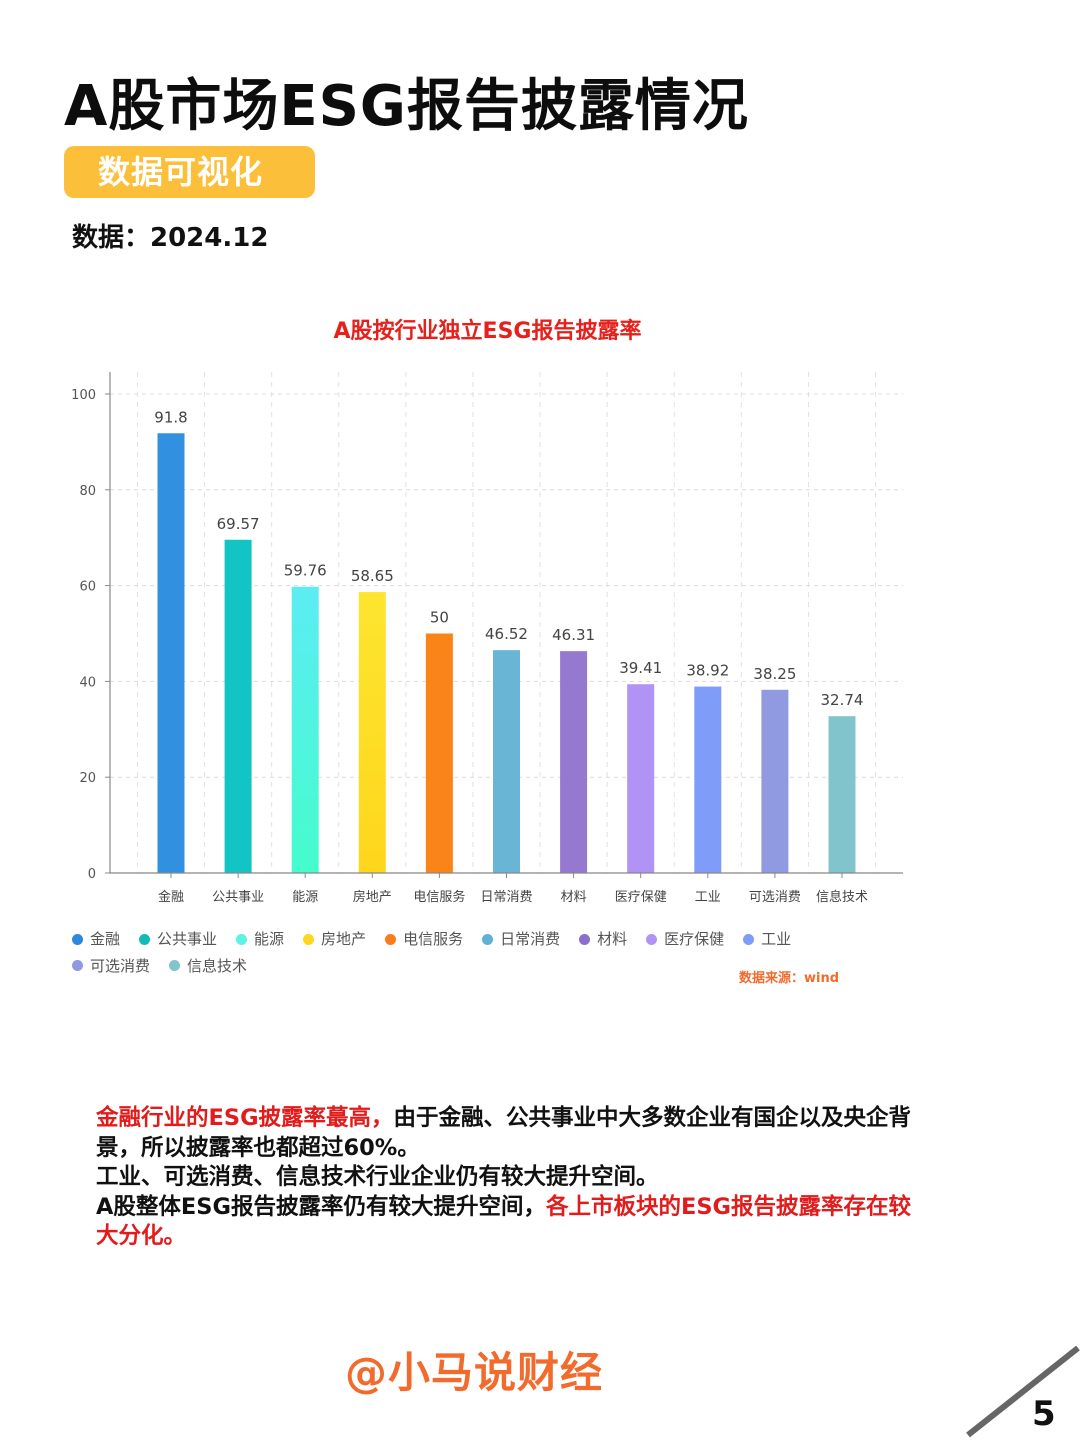 The image size is (1080, 1450). What do you see at coordinates (87, 491) in the screenshot?
I see `y-tick-label: 80` at bounding box center [87, 491].